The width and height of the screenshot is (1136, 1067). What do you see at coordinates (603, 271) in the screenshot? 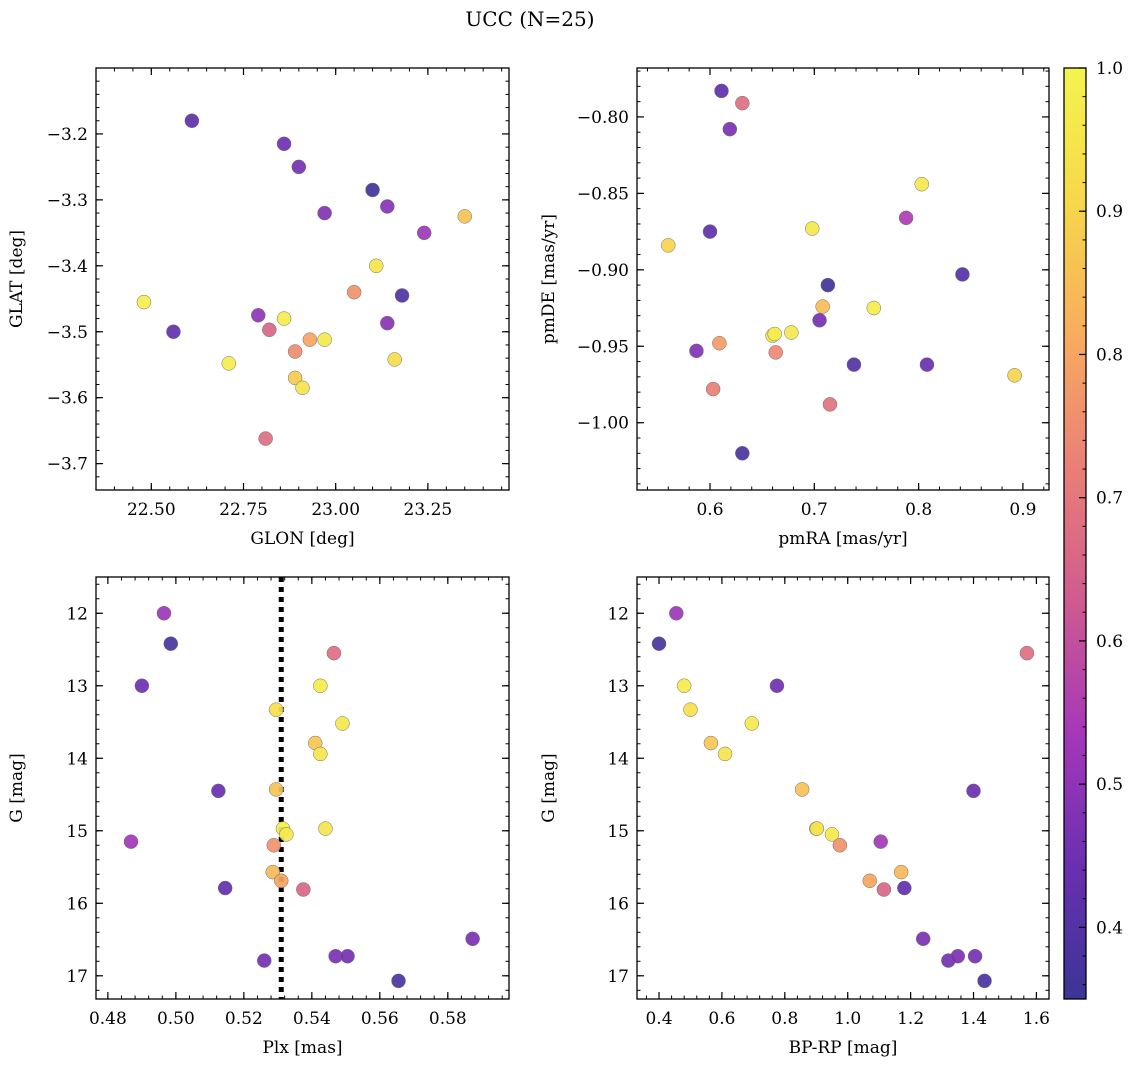
I see `y-tick-label: −0.90` at bounding box center [603, 271].